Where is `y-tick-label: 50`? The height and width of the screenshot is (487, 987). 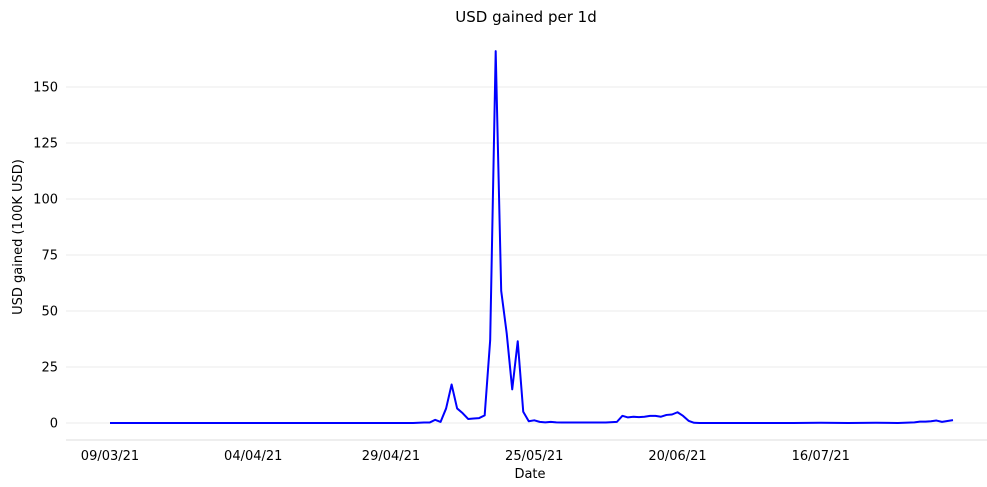 y-tick-label: 50 is located at coordinates (49, 312).